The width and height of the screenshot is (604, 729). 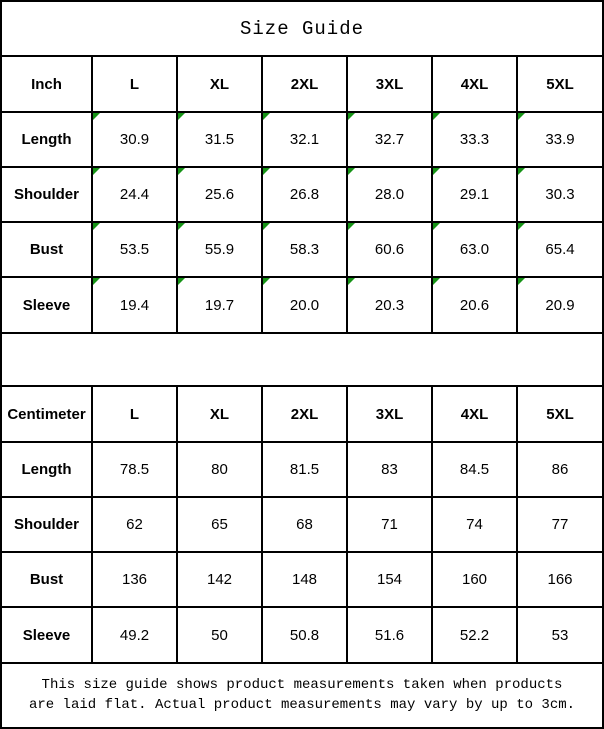 What do you see at coordinates (389, 304) in the screenshot?
I see `measurement-cell: 20.3` at bounding box center [389, 304].